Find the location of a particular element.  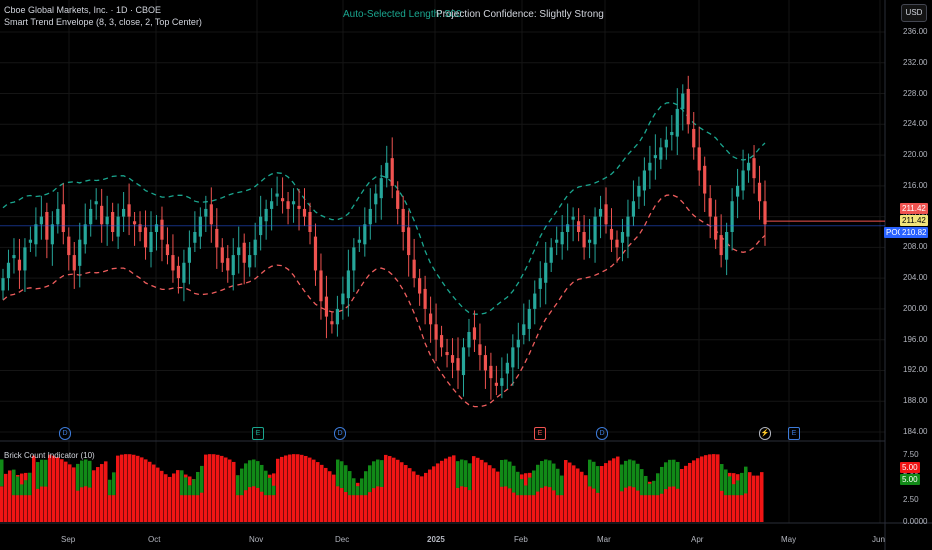

time-tick: 2025 is located at coordinates (436, 539).